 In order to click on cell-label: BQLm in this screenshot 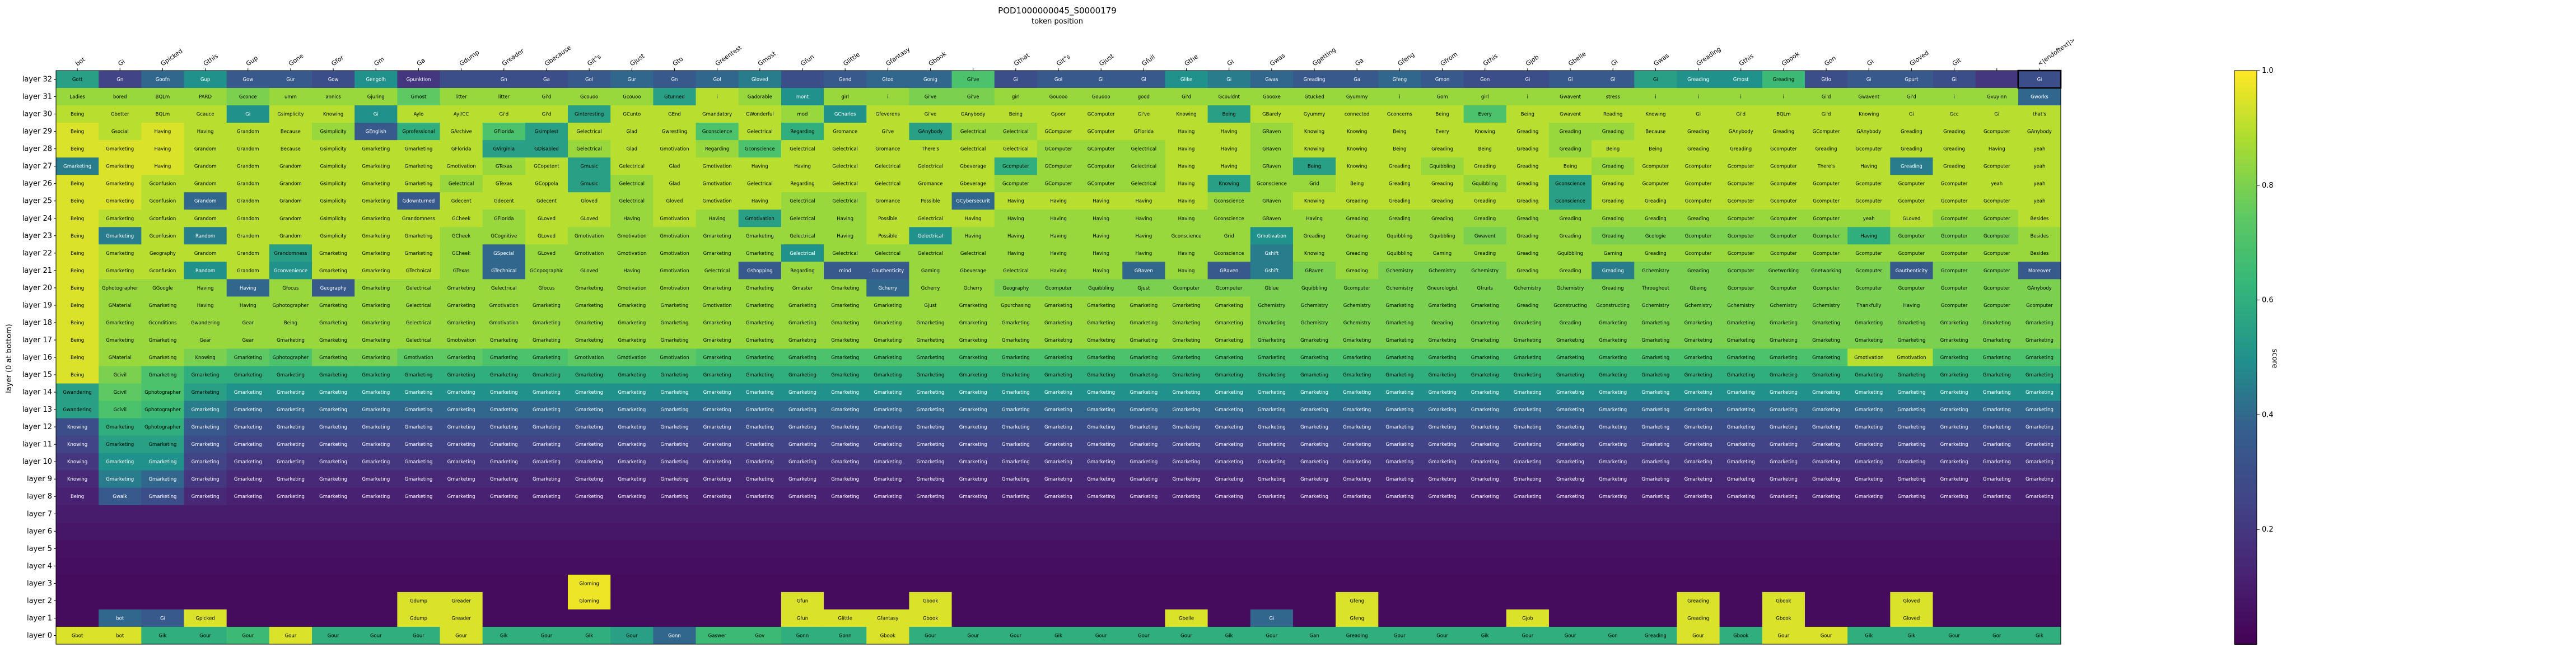, I will do `click(163, 115)`.